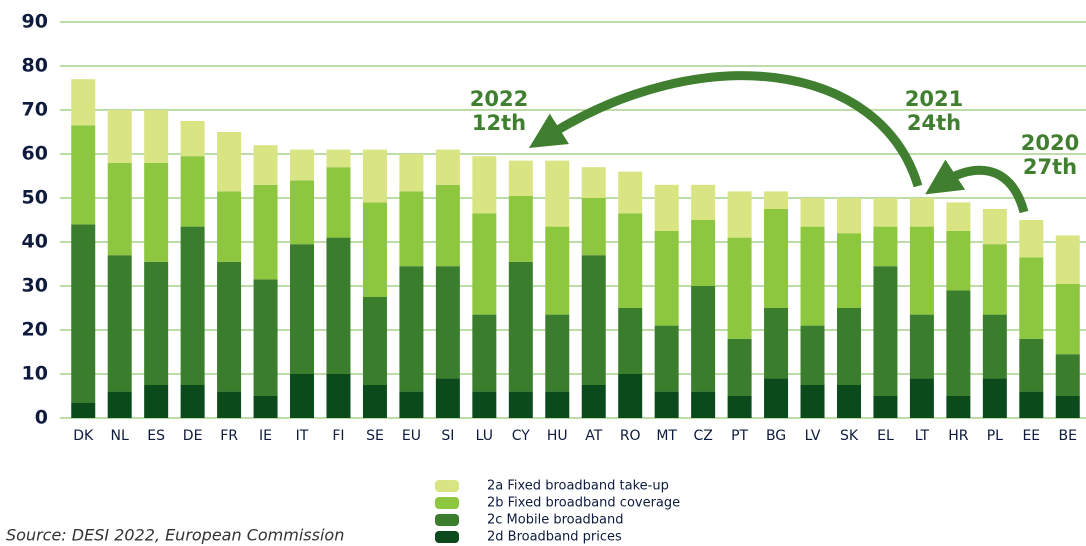 This screenshot has width=1086, height=546. I want to click on arrow-2020-2021, so click(977, 186).